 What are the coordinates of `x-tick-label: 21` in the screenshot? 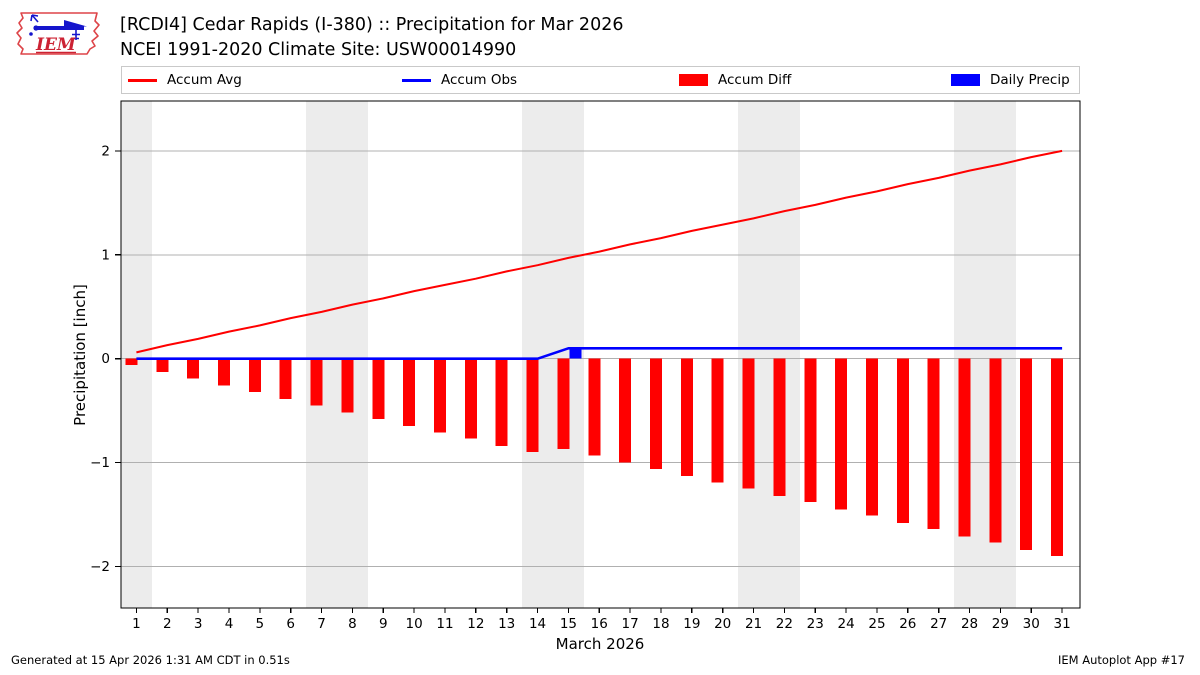 It's located at (753, 624).